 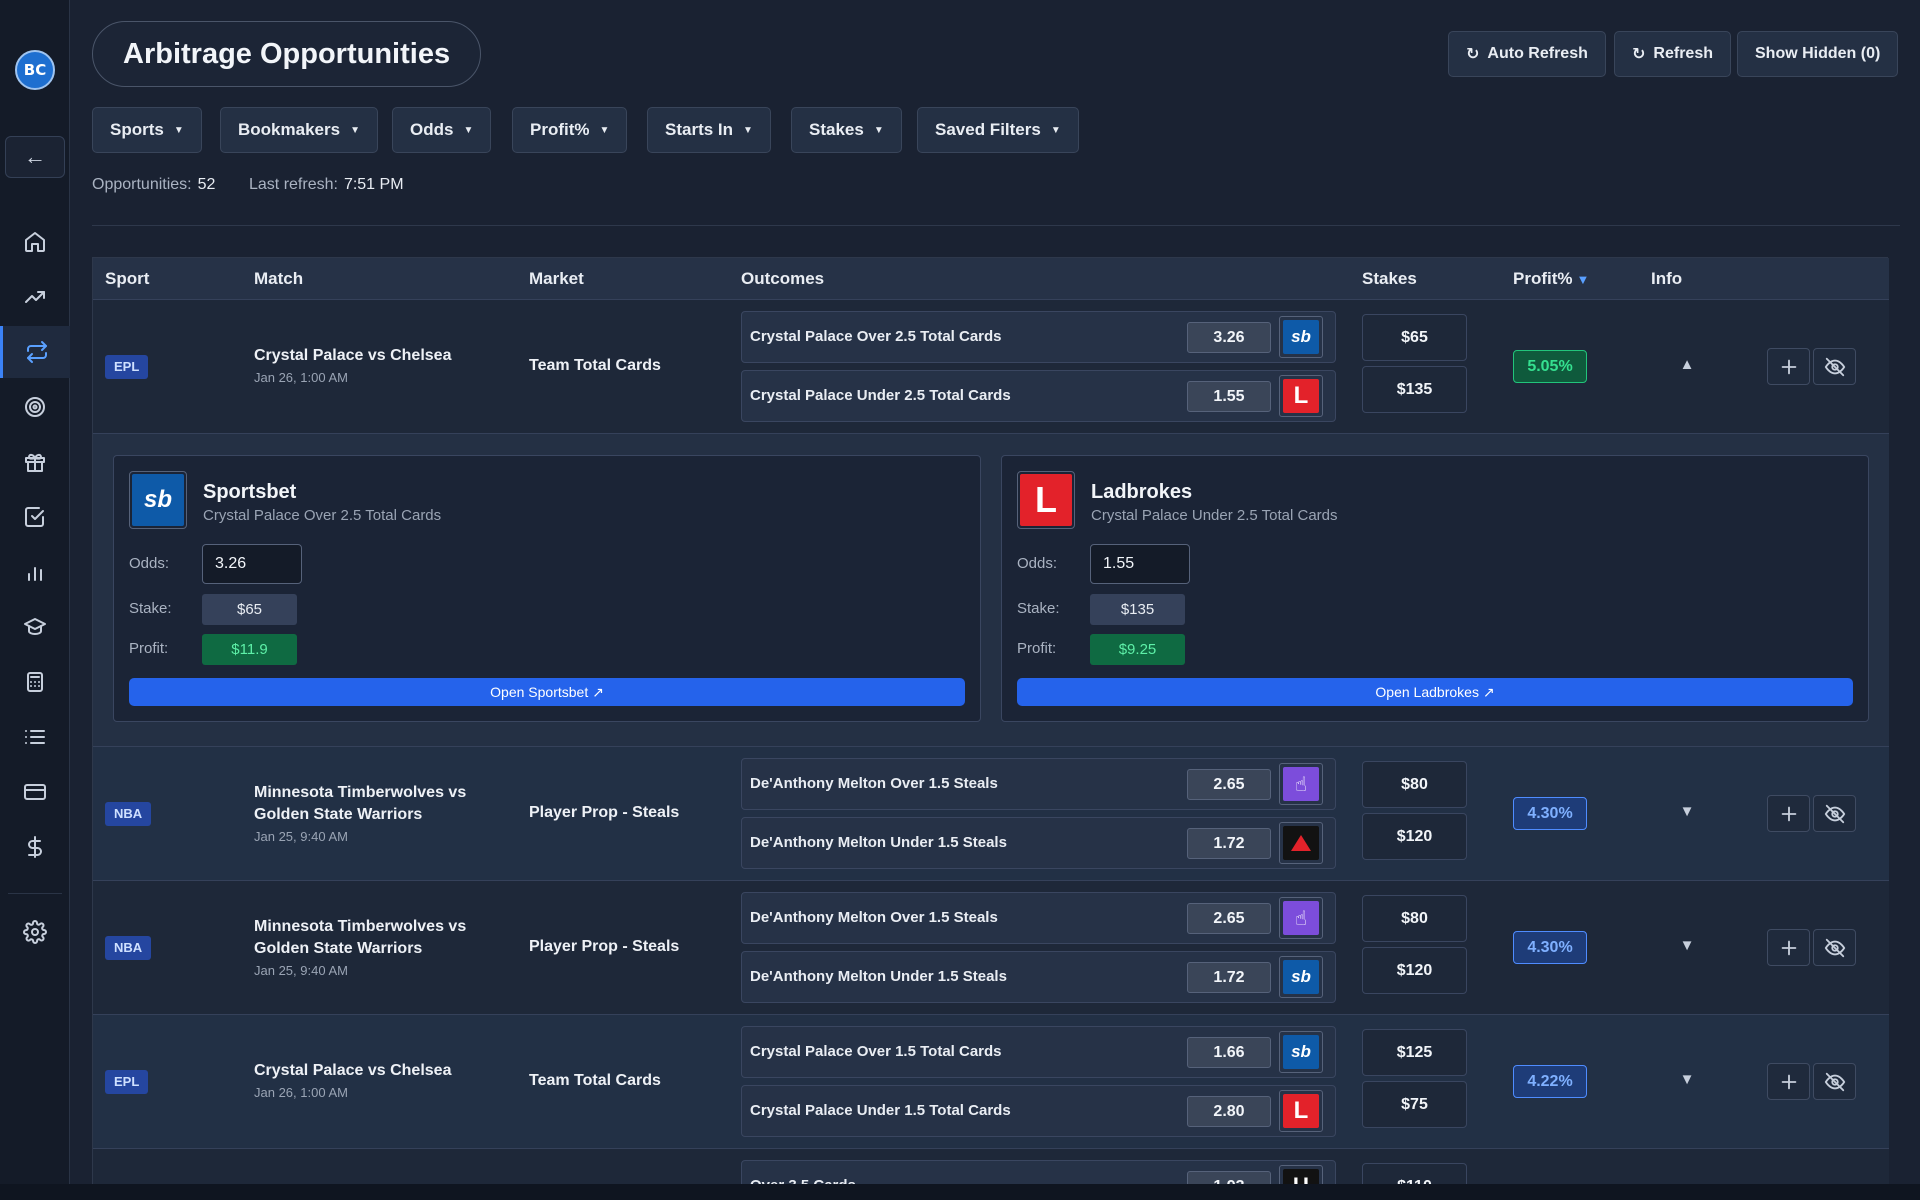 I want to click on target-icon, so click(x=35, y=407).